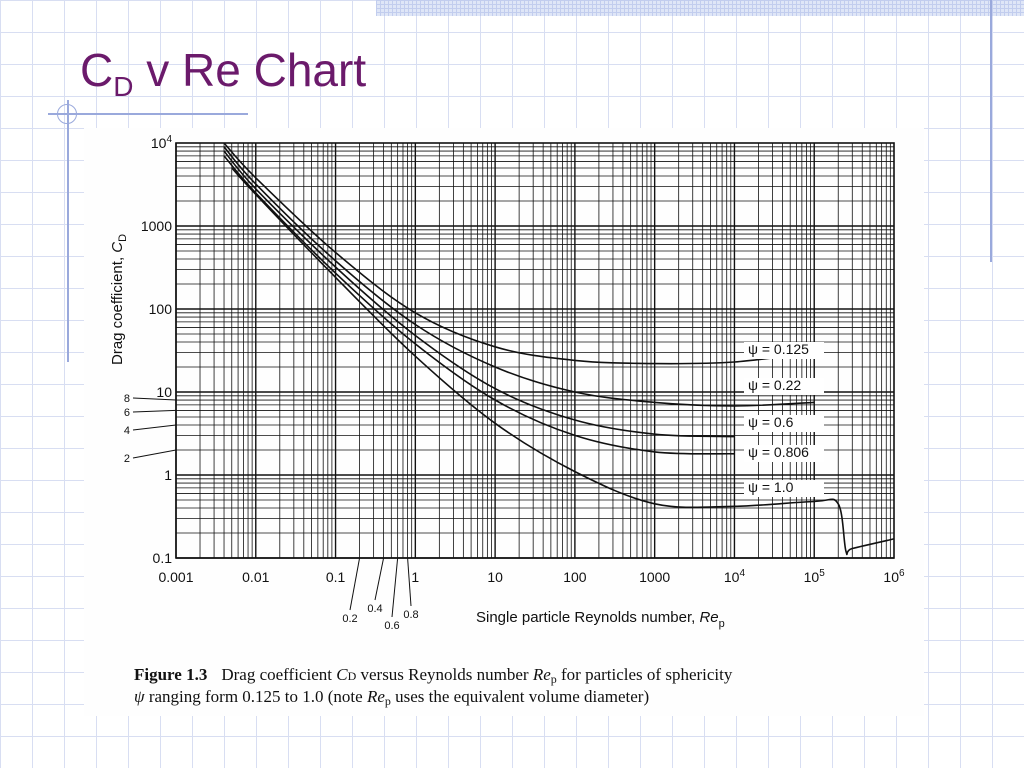  What do you see at coordinates (127, 413) in the screenshot?
I see `y-minor-tick-label: 6` at bounding box center [127, 413].